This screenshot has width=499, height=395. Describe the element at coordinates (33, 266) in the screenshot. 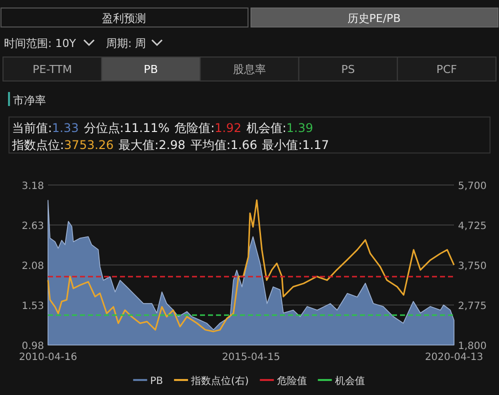

I see `y-tick-label: 2.08` at that location.